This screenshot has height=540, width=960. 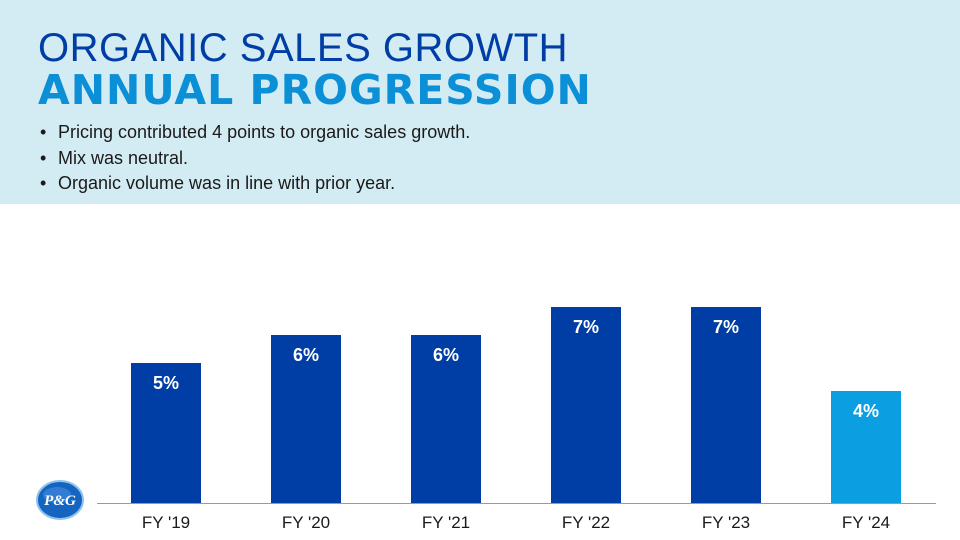 I want to click on bullet-text: Mix was neutral., so click(x=123, y=157).